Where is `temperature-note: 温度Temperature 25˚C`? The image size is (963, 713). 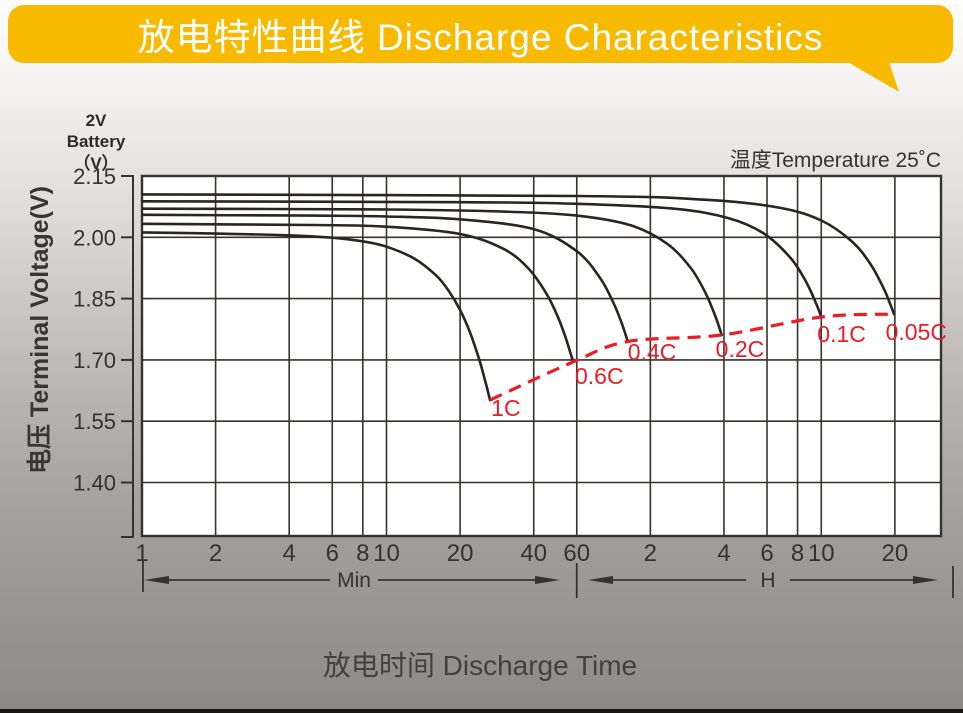
temperature-note: 温度Temperature 25˚C is located at coordinates (835, 160).